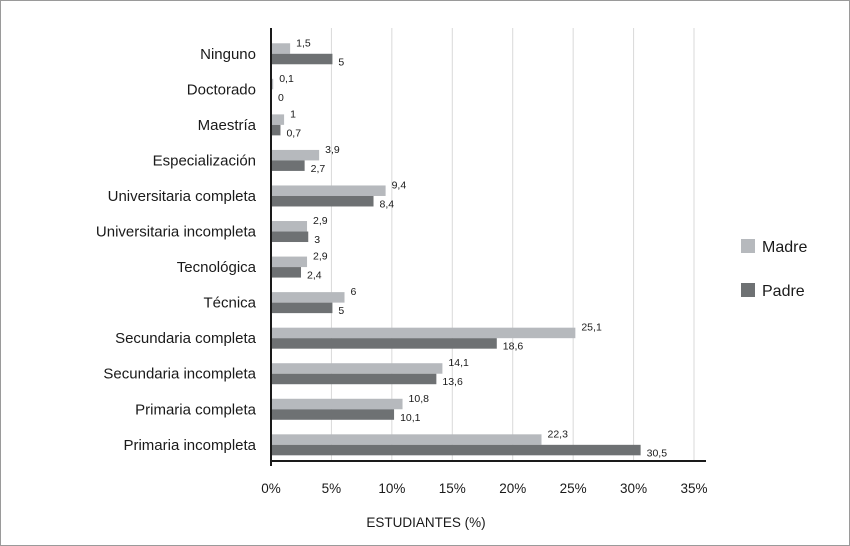 The image size is (850, 546). What do you see at coordinates (176, 232) in the screenshot?
I see `category-label: Universitaria incompleta` at bounding box center [176, 232].